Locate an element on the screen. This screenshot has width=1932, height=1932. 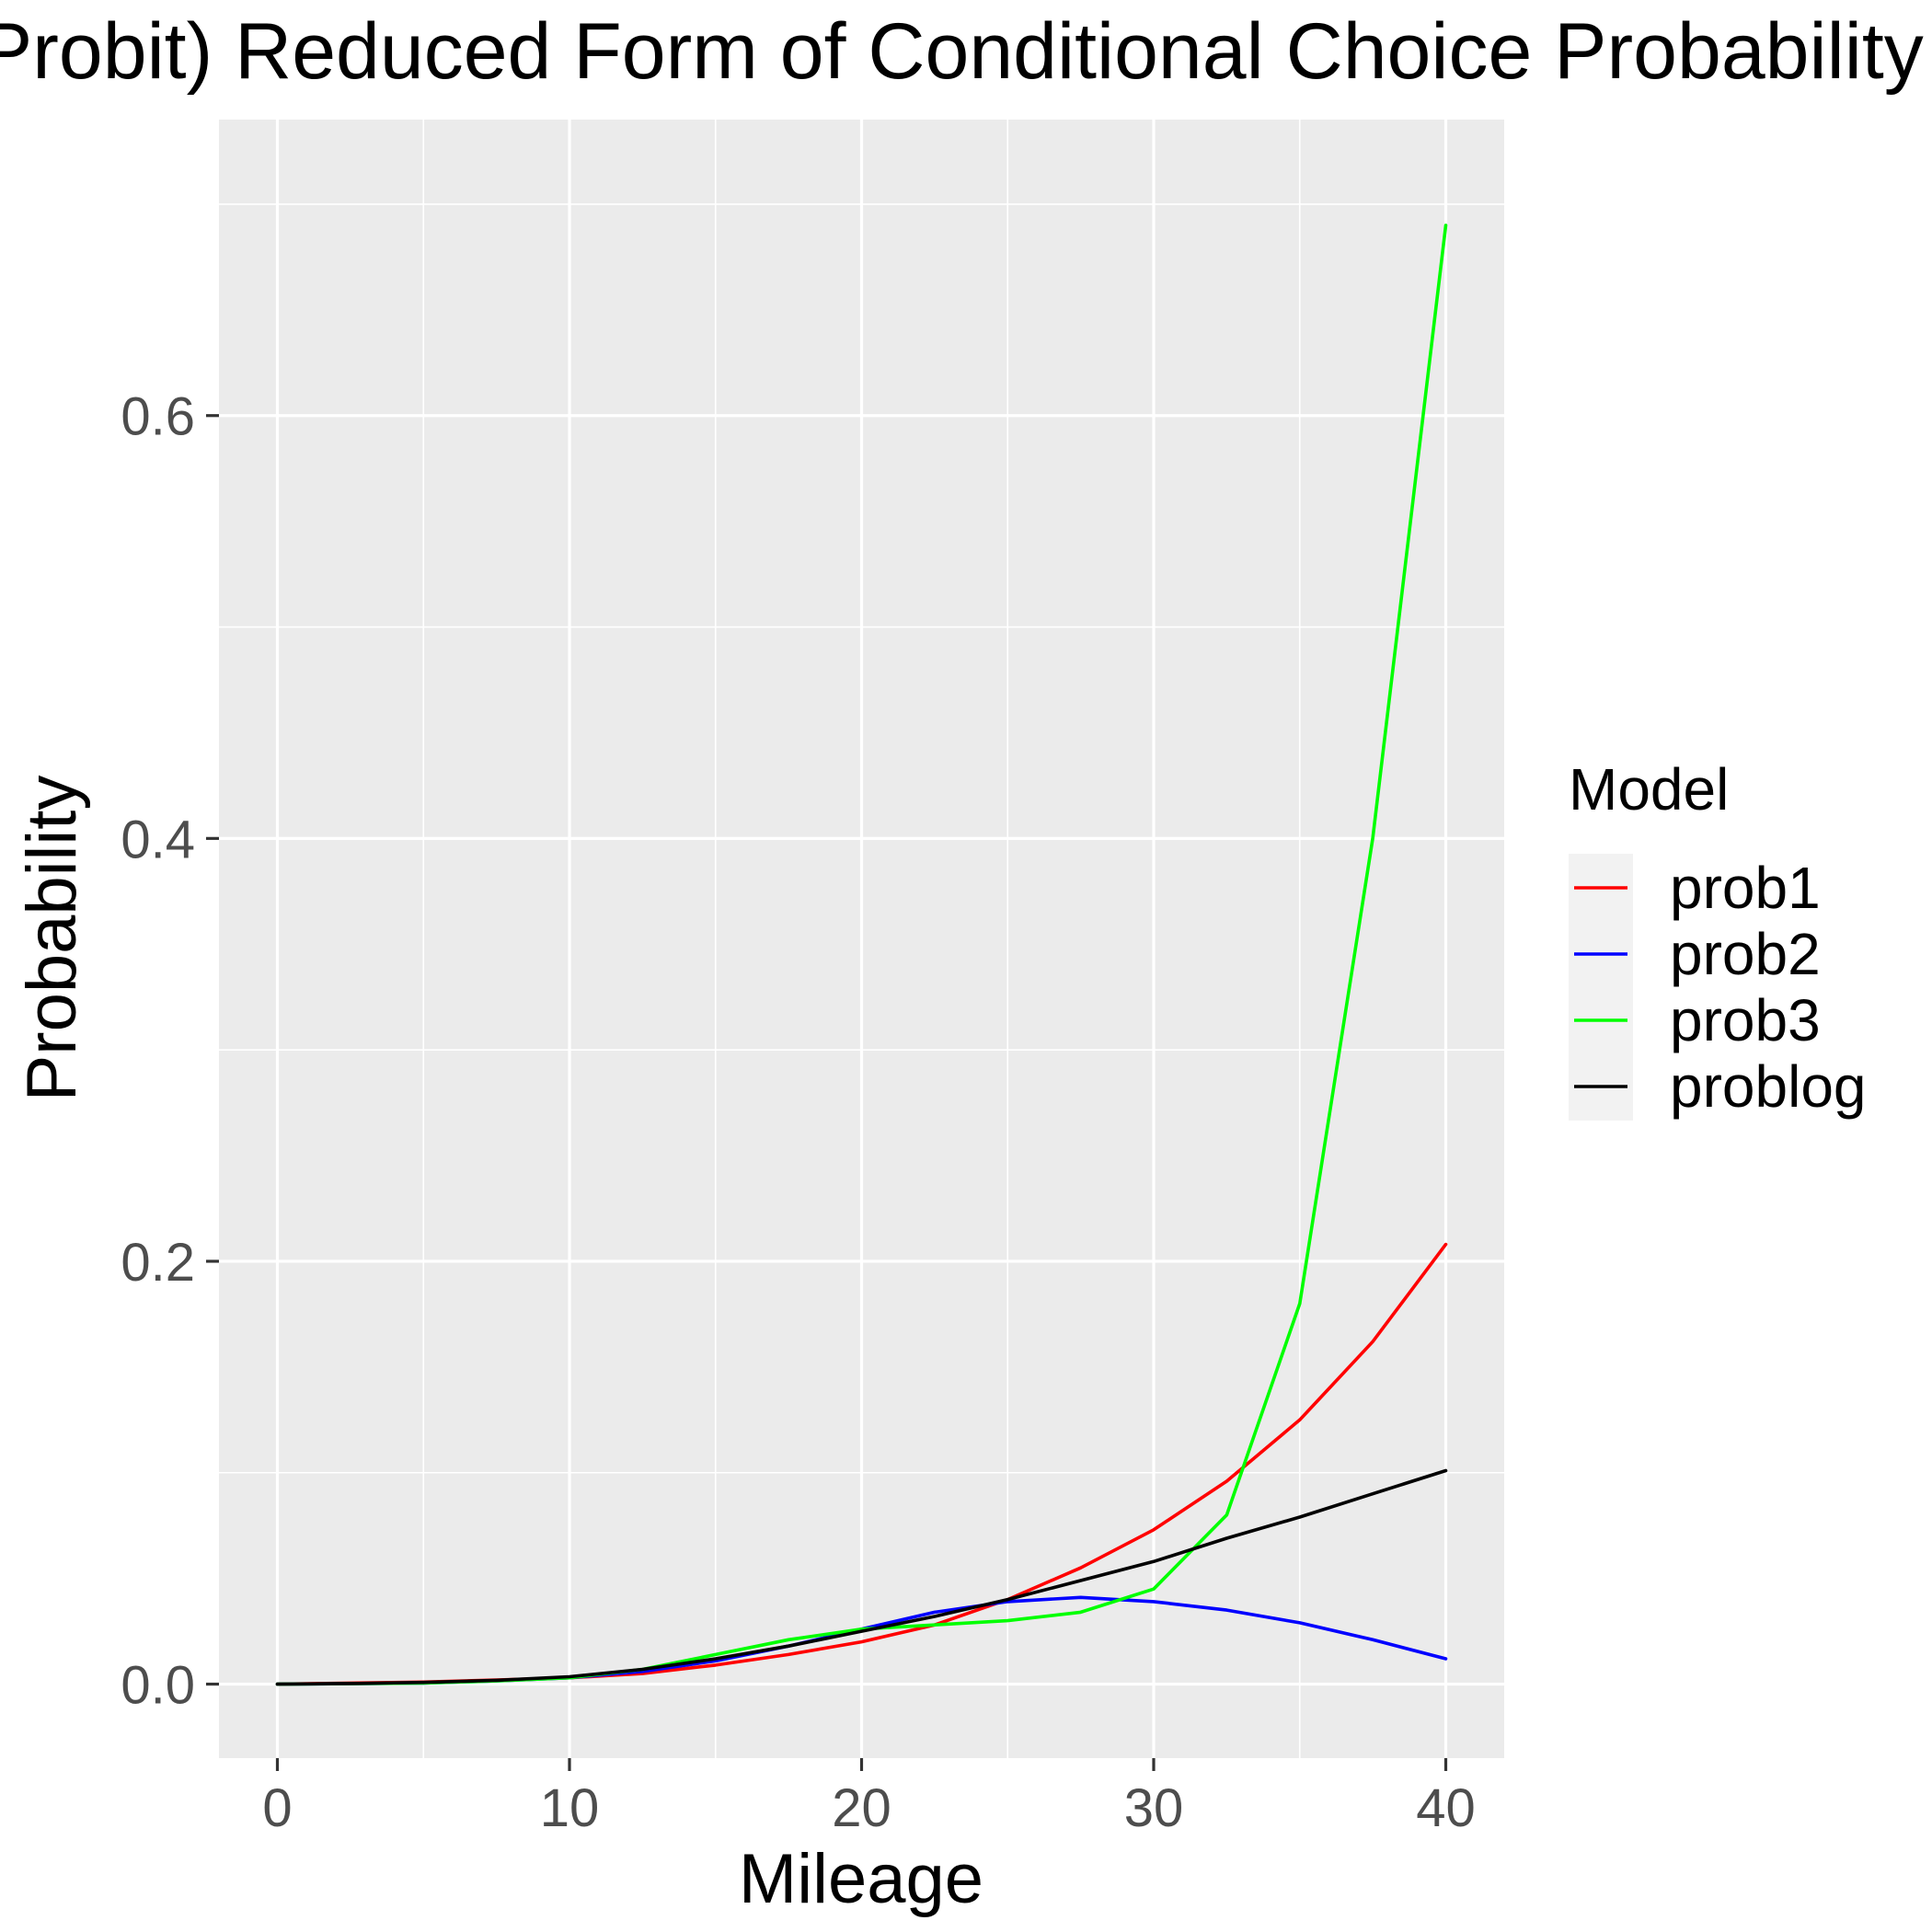
y-tick-label: 0.0 is located at coordinates (158, 1686).